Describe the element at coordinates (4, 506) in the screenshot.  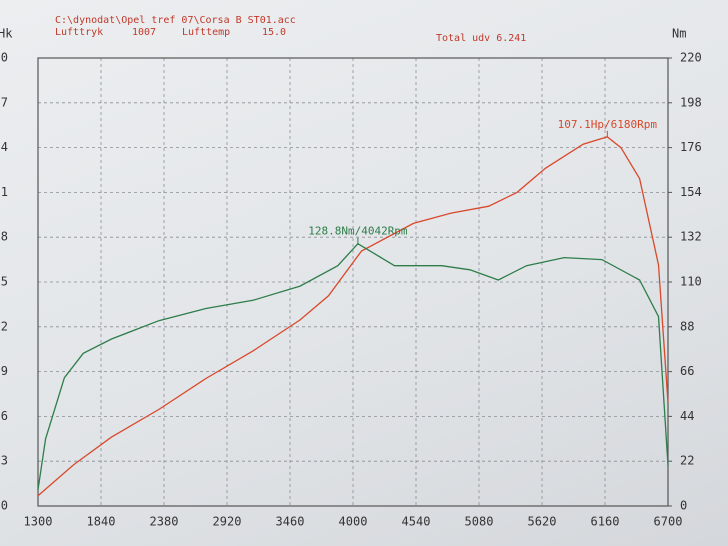
I see `y-tick-label: 0` at that location.